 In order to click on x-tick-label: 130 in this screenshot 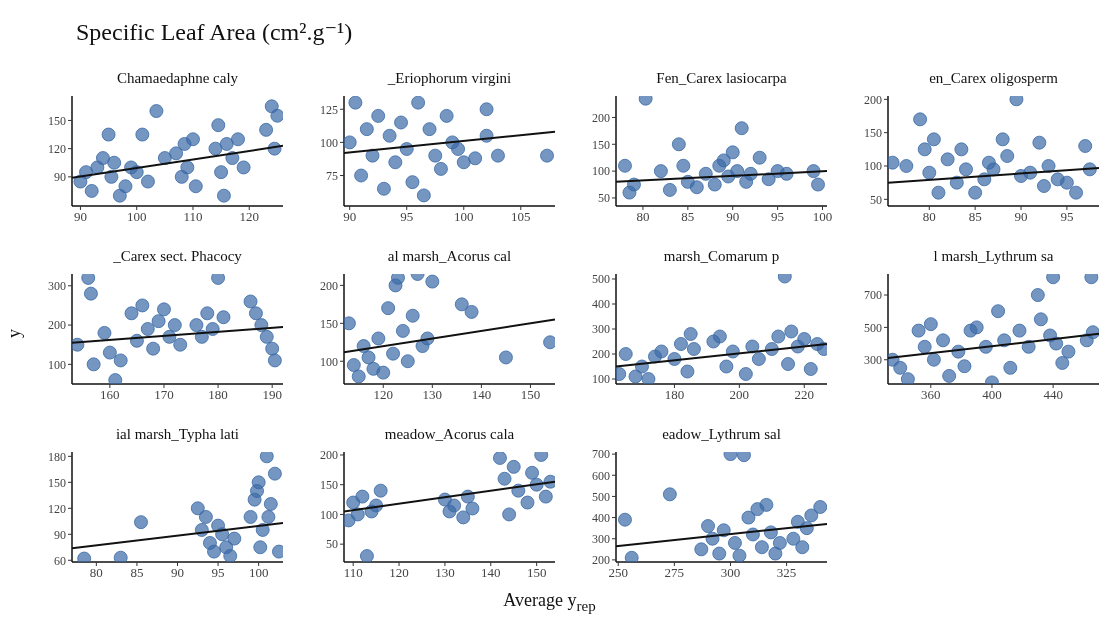, I will do `click(445, 573)`.